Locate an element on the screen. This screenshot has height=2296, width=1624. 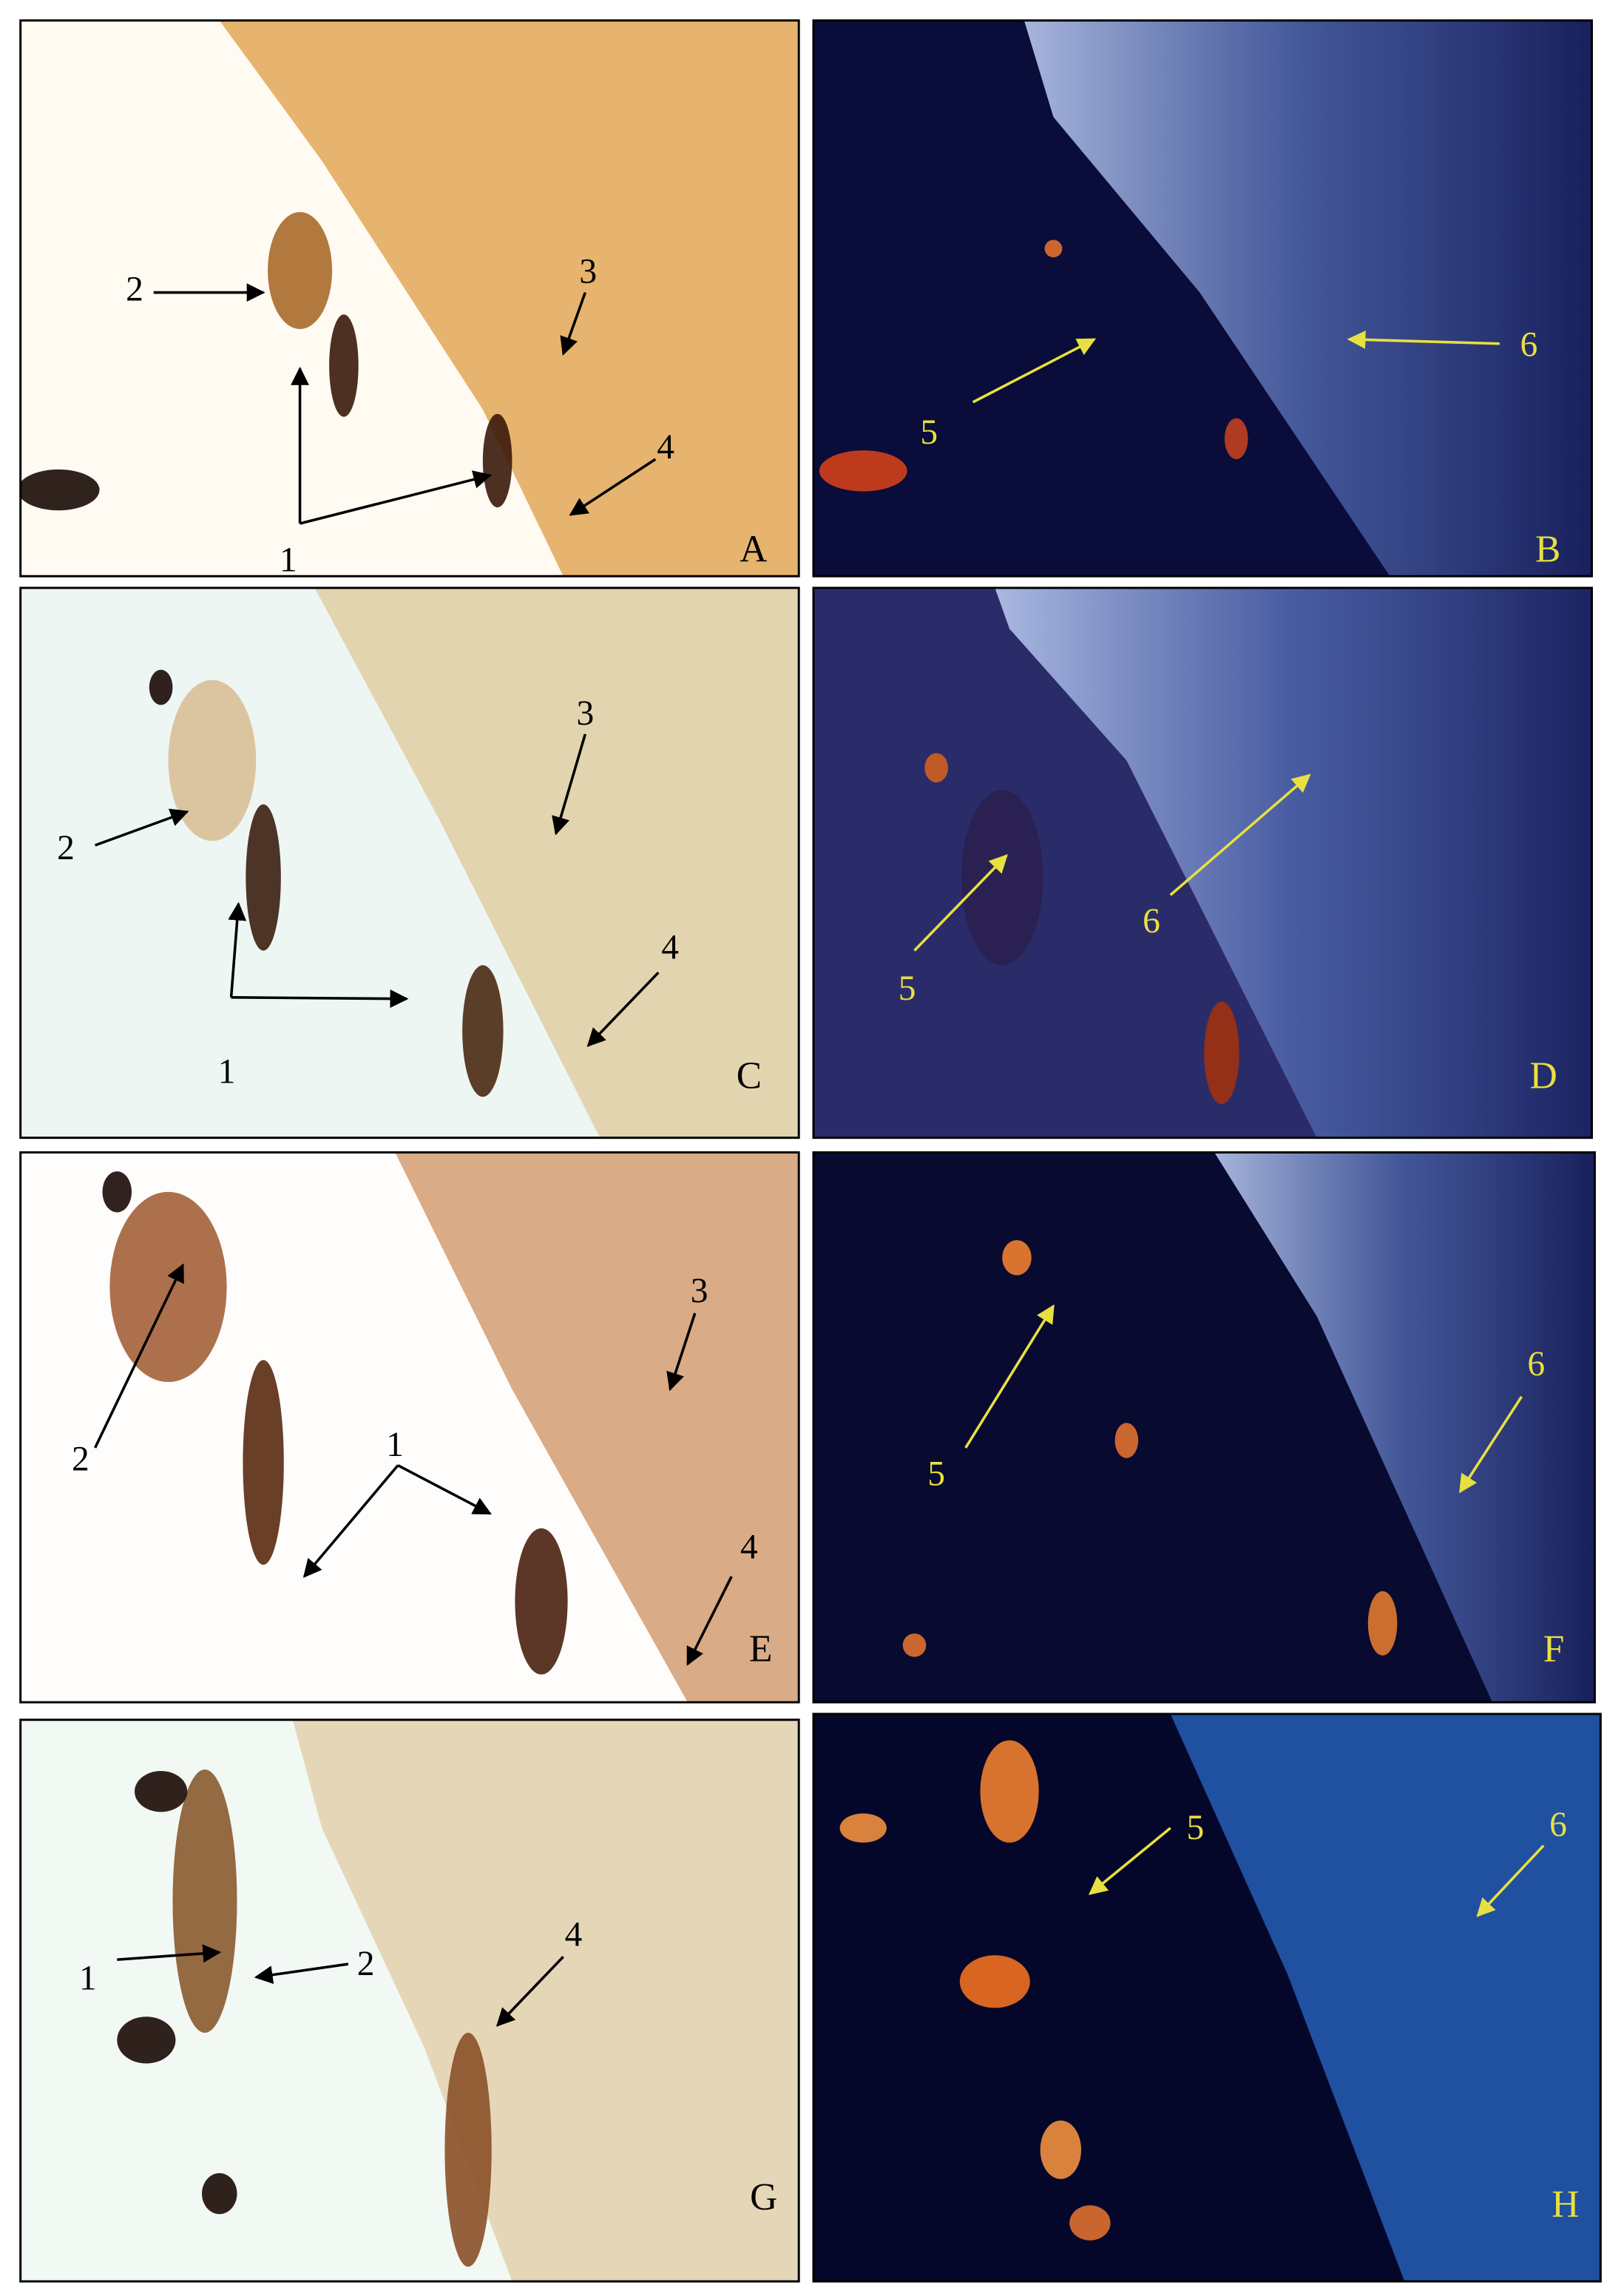
panel-letter: B is located at coordinates (1547, 549).